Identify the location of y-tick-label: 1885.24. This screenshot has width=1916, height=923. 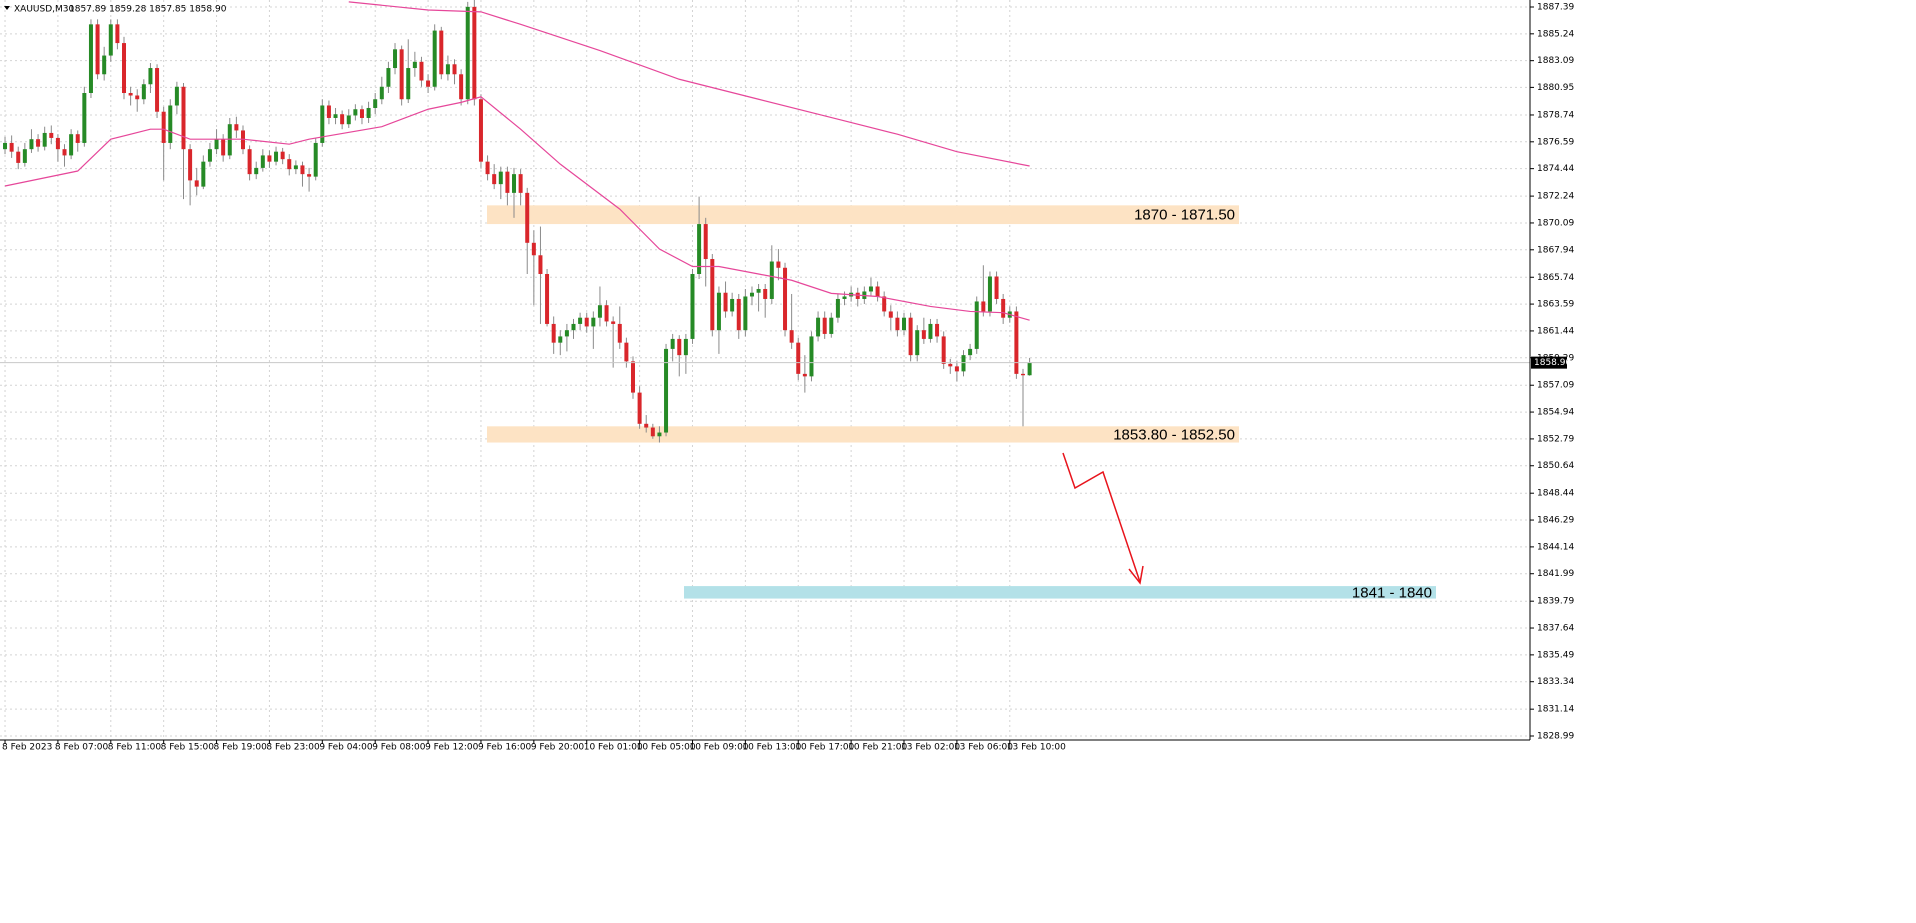
(1555, 34).